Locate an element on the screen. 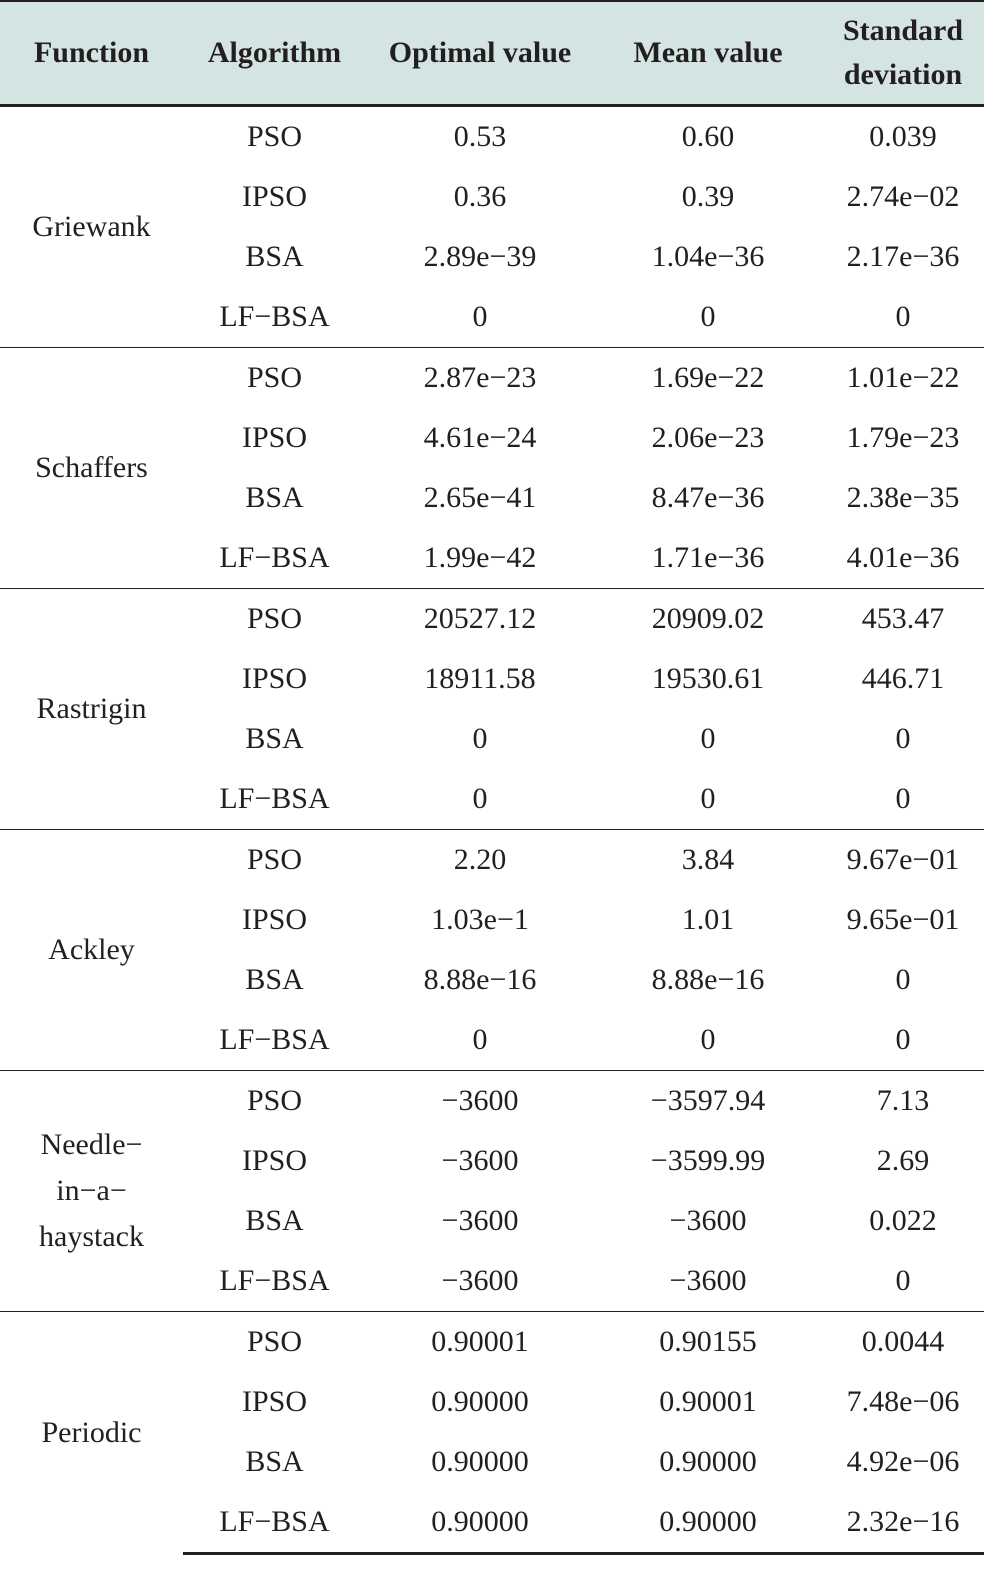 The image size is (984, 1589). function-name-line: haystack is located at coordinates (91, 1236).